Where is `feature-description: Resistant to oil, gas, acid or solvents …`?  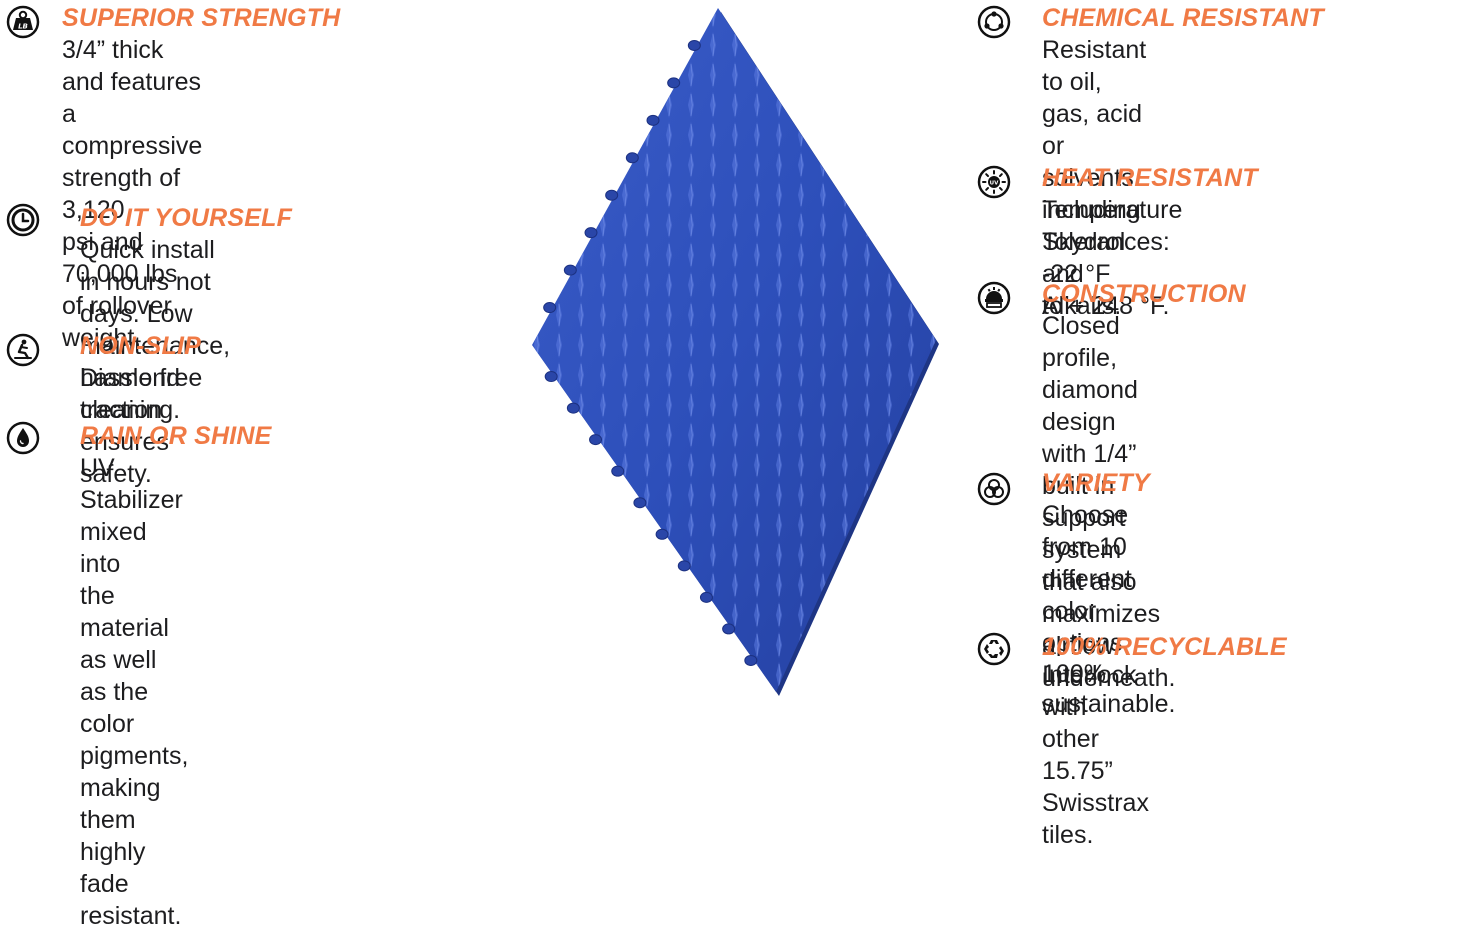
feature-description: Resistant to oil, gas, acid or solvents … is located at coordinates (1094, 178).